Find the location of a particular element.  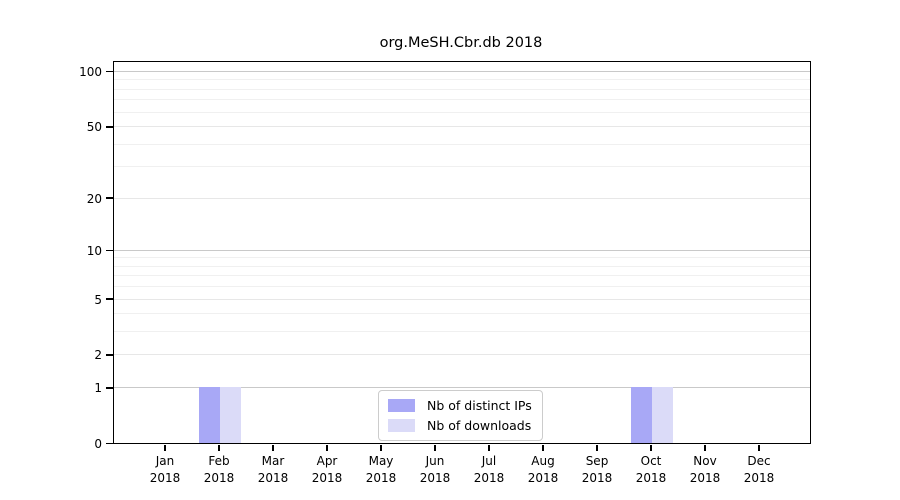

y-axis-tick-label: 50 is located at coordinates (94, 127).